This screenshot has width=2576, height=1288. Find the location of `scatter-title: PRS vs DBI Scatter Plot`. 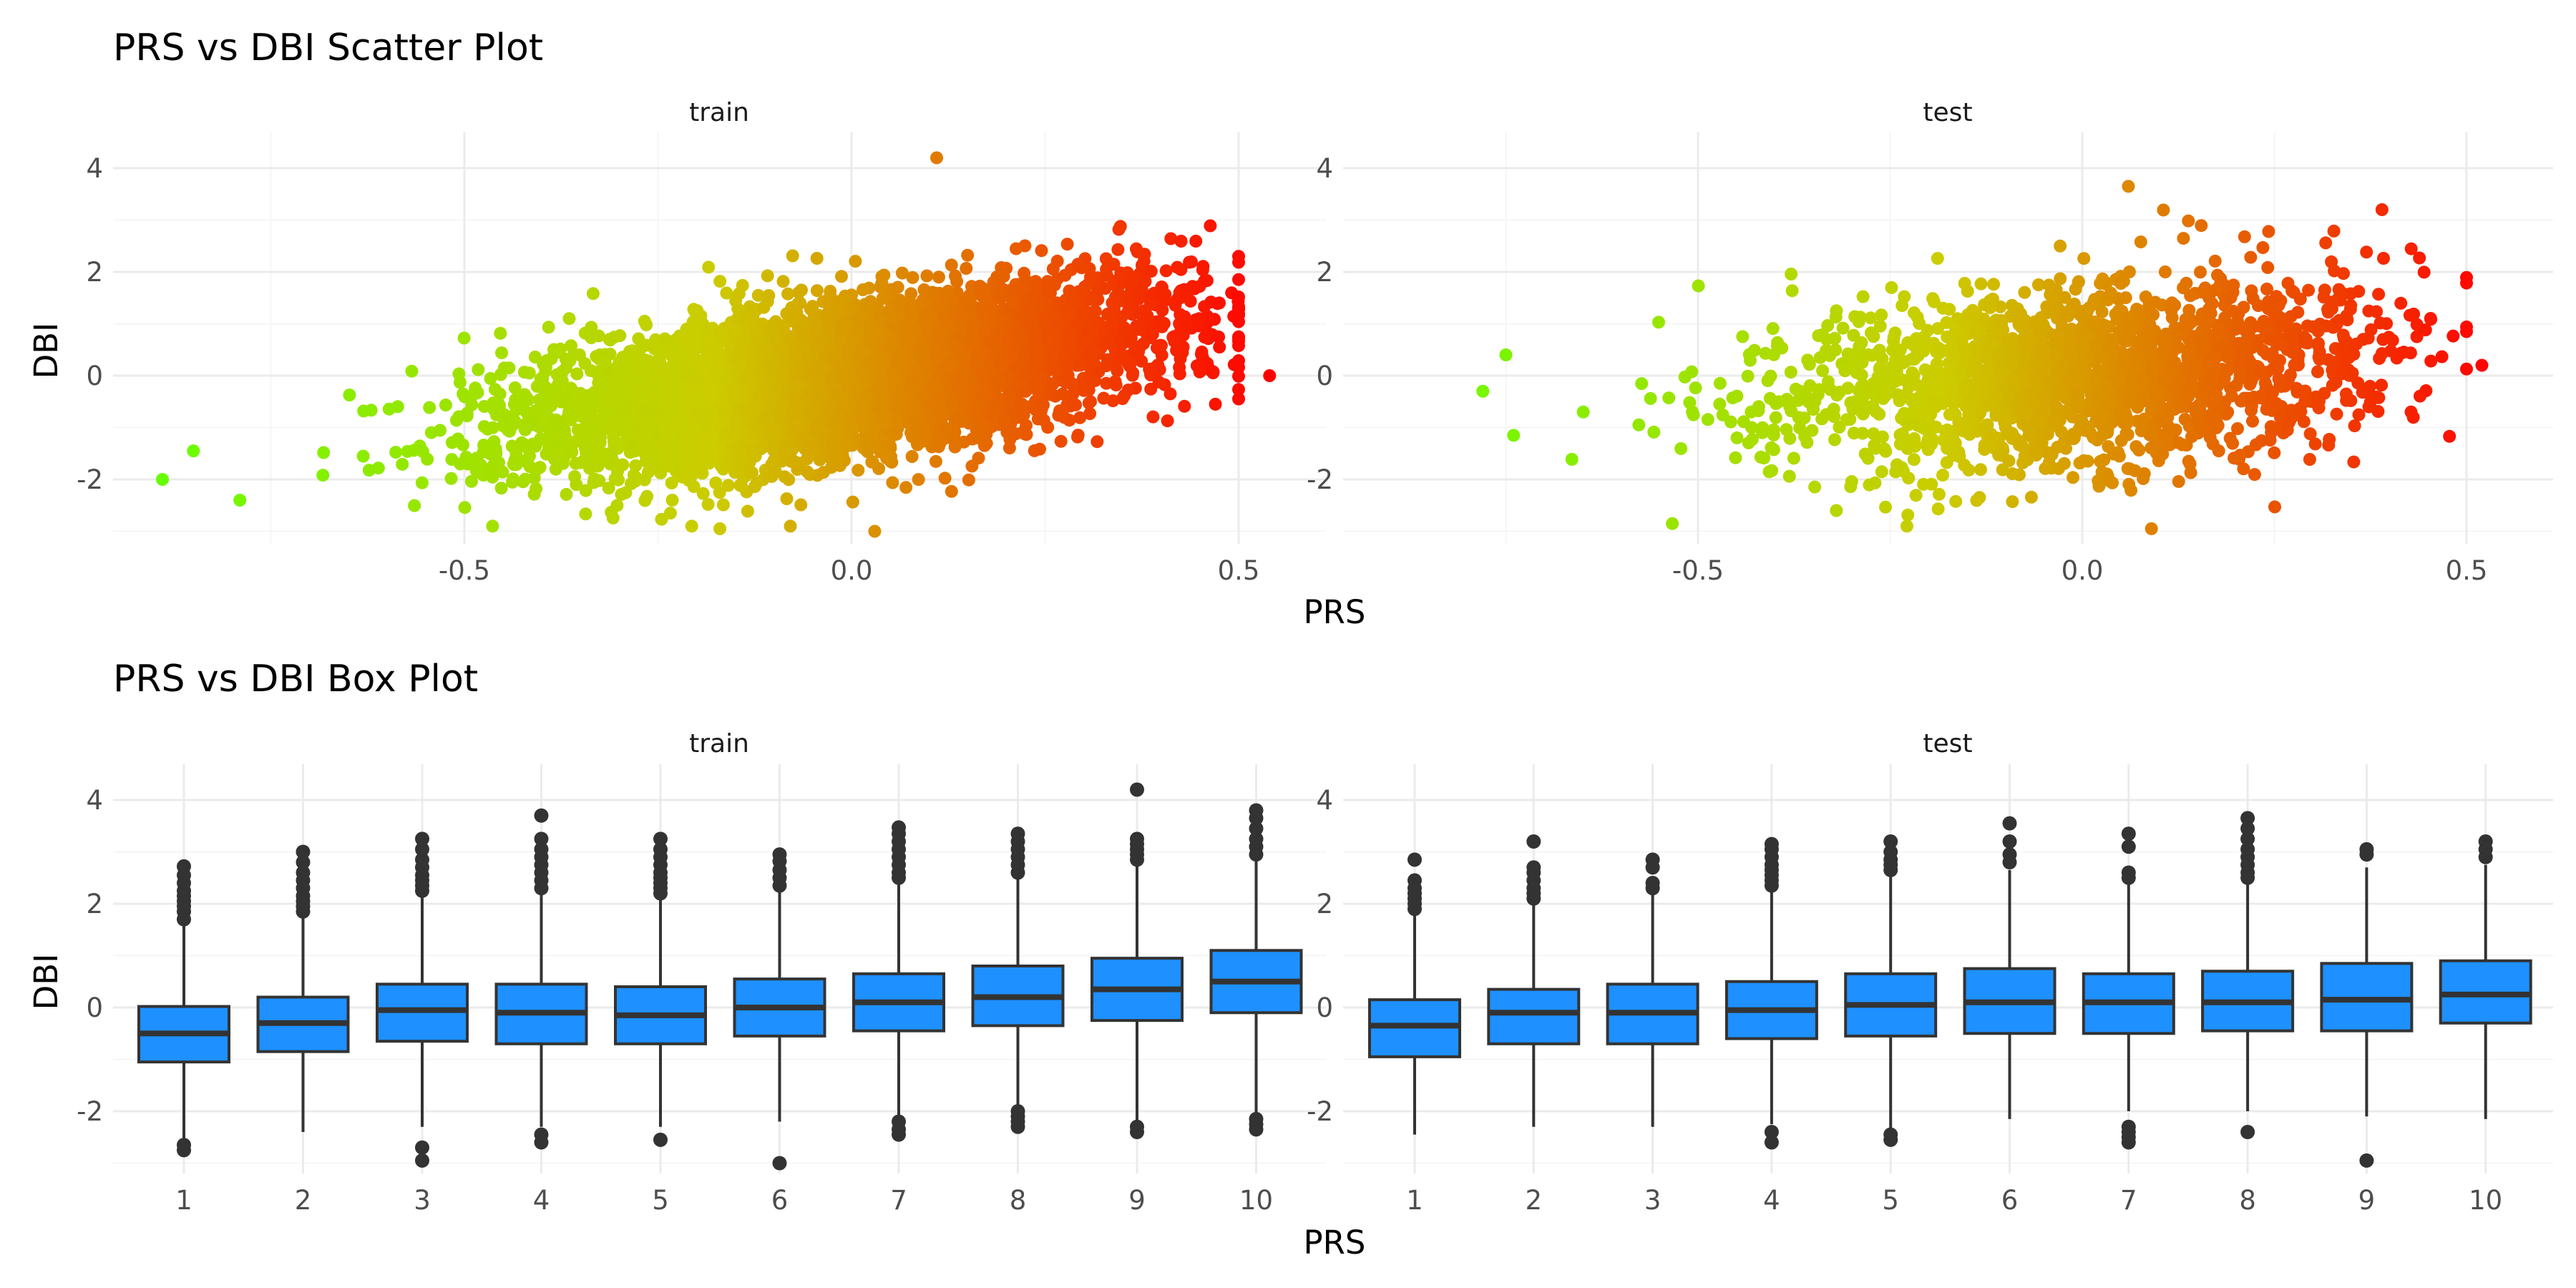

scatter-title: PRS vs DBI Scatter Plot is located at coordinates (328, 48).